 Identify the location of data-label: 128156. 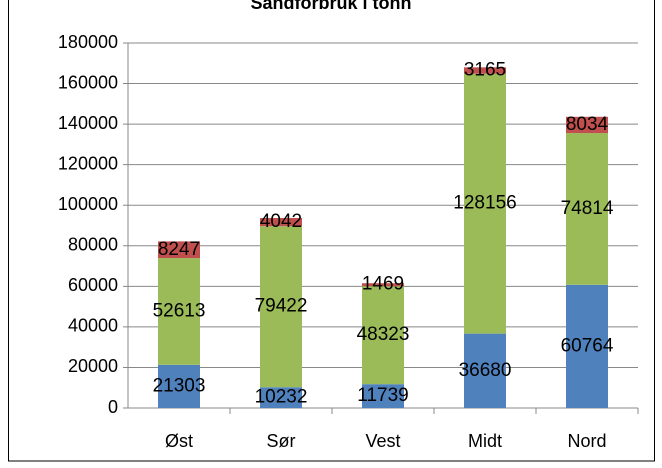
(484, 203).